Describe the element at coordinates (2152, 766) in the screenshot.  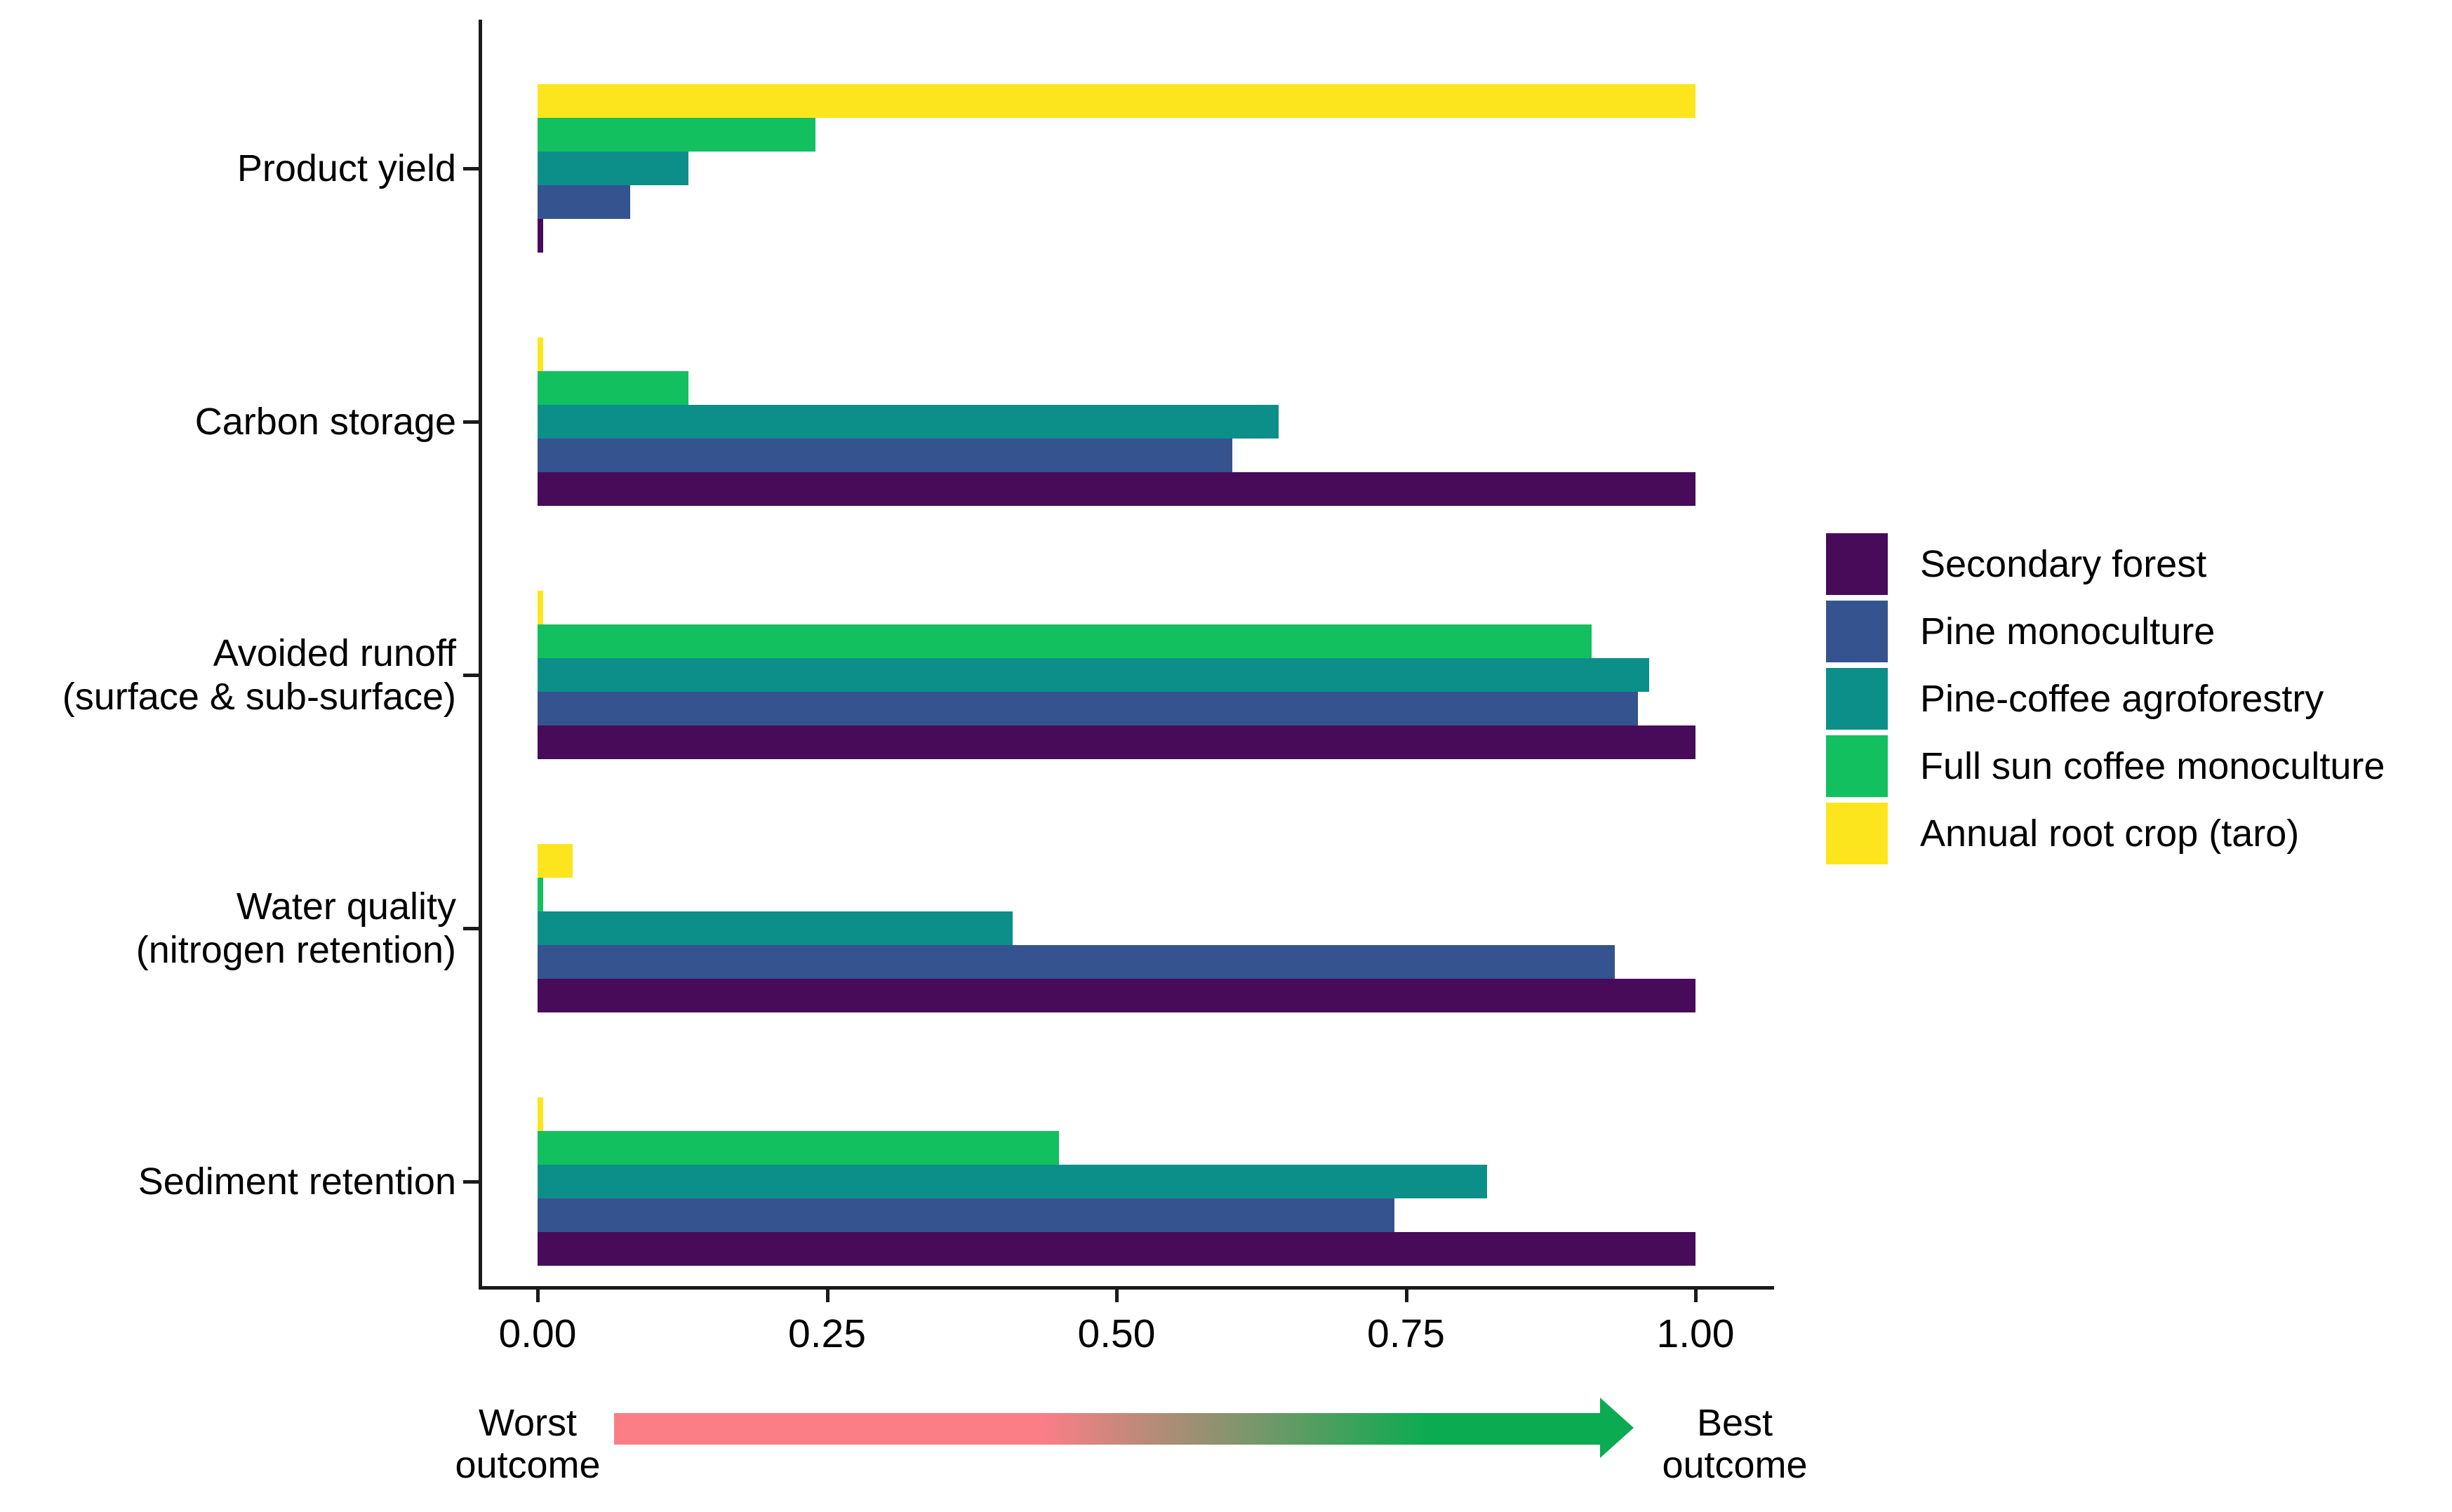
I see `legend-label-full-sun-coffee-monoculture: Full sun coffee monoculture` at that location.